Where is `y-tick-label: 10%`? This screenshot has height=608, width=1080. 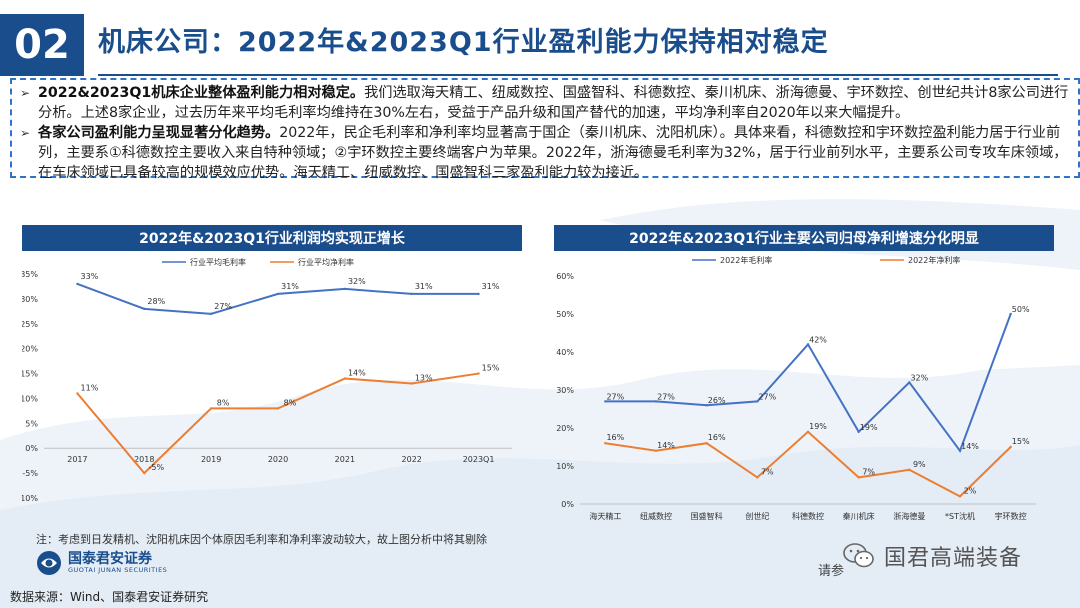
y-tick-label: 10% is located at coordinates (565, 466).